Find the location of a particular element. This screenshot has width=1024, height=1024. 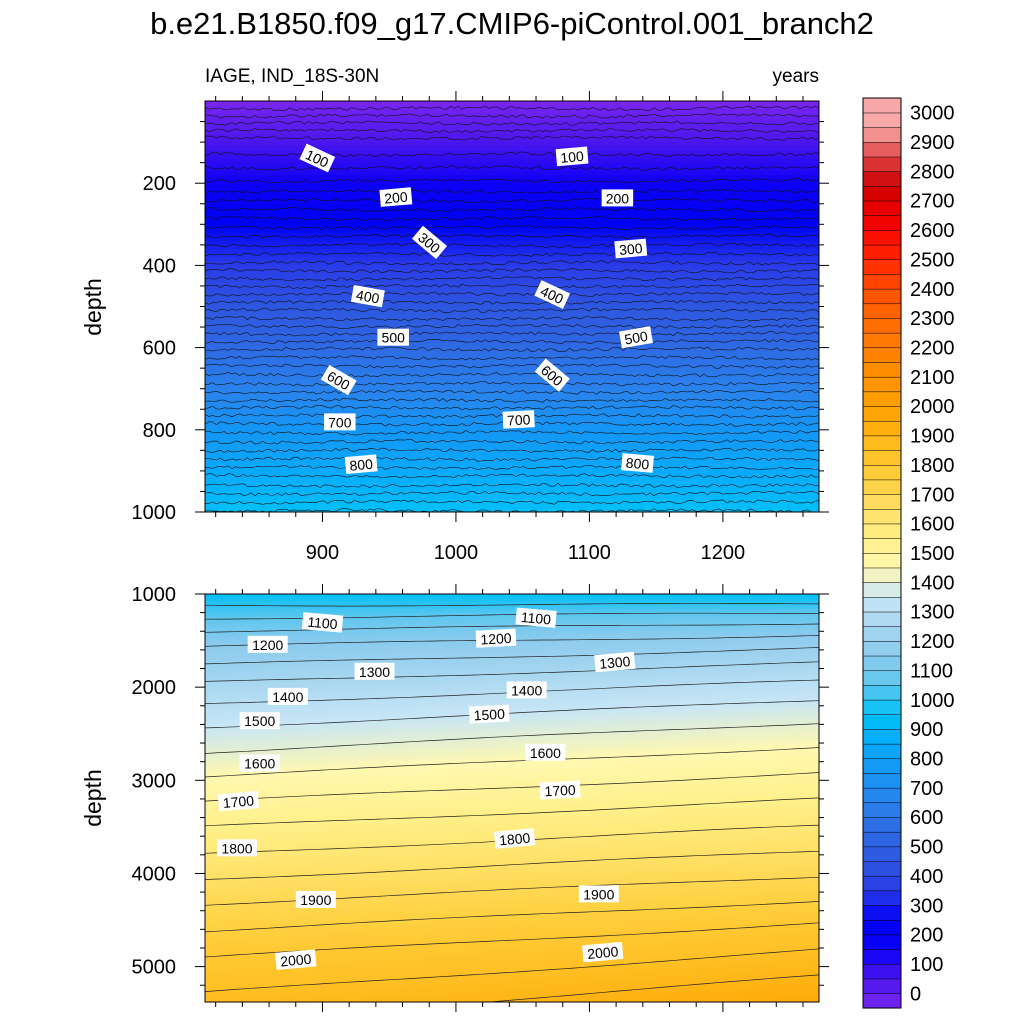

colorbar-tick-label: 300 is located at coordinates (926, 906).